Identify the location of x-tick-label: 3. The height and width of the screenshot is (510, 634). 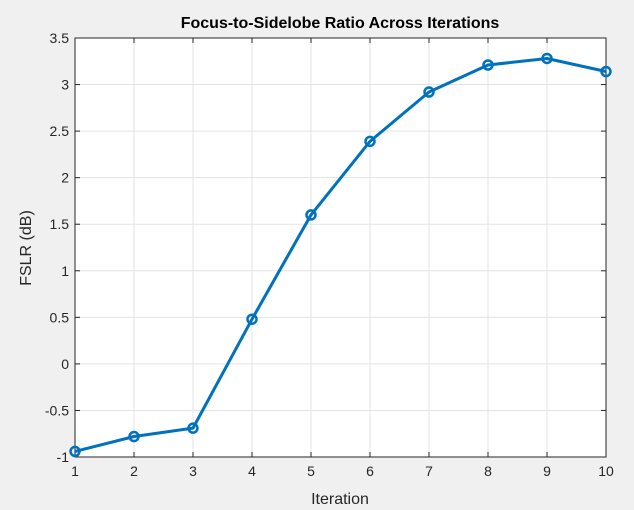
(193, 471).